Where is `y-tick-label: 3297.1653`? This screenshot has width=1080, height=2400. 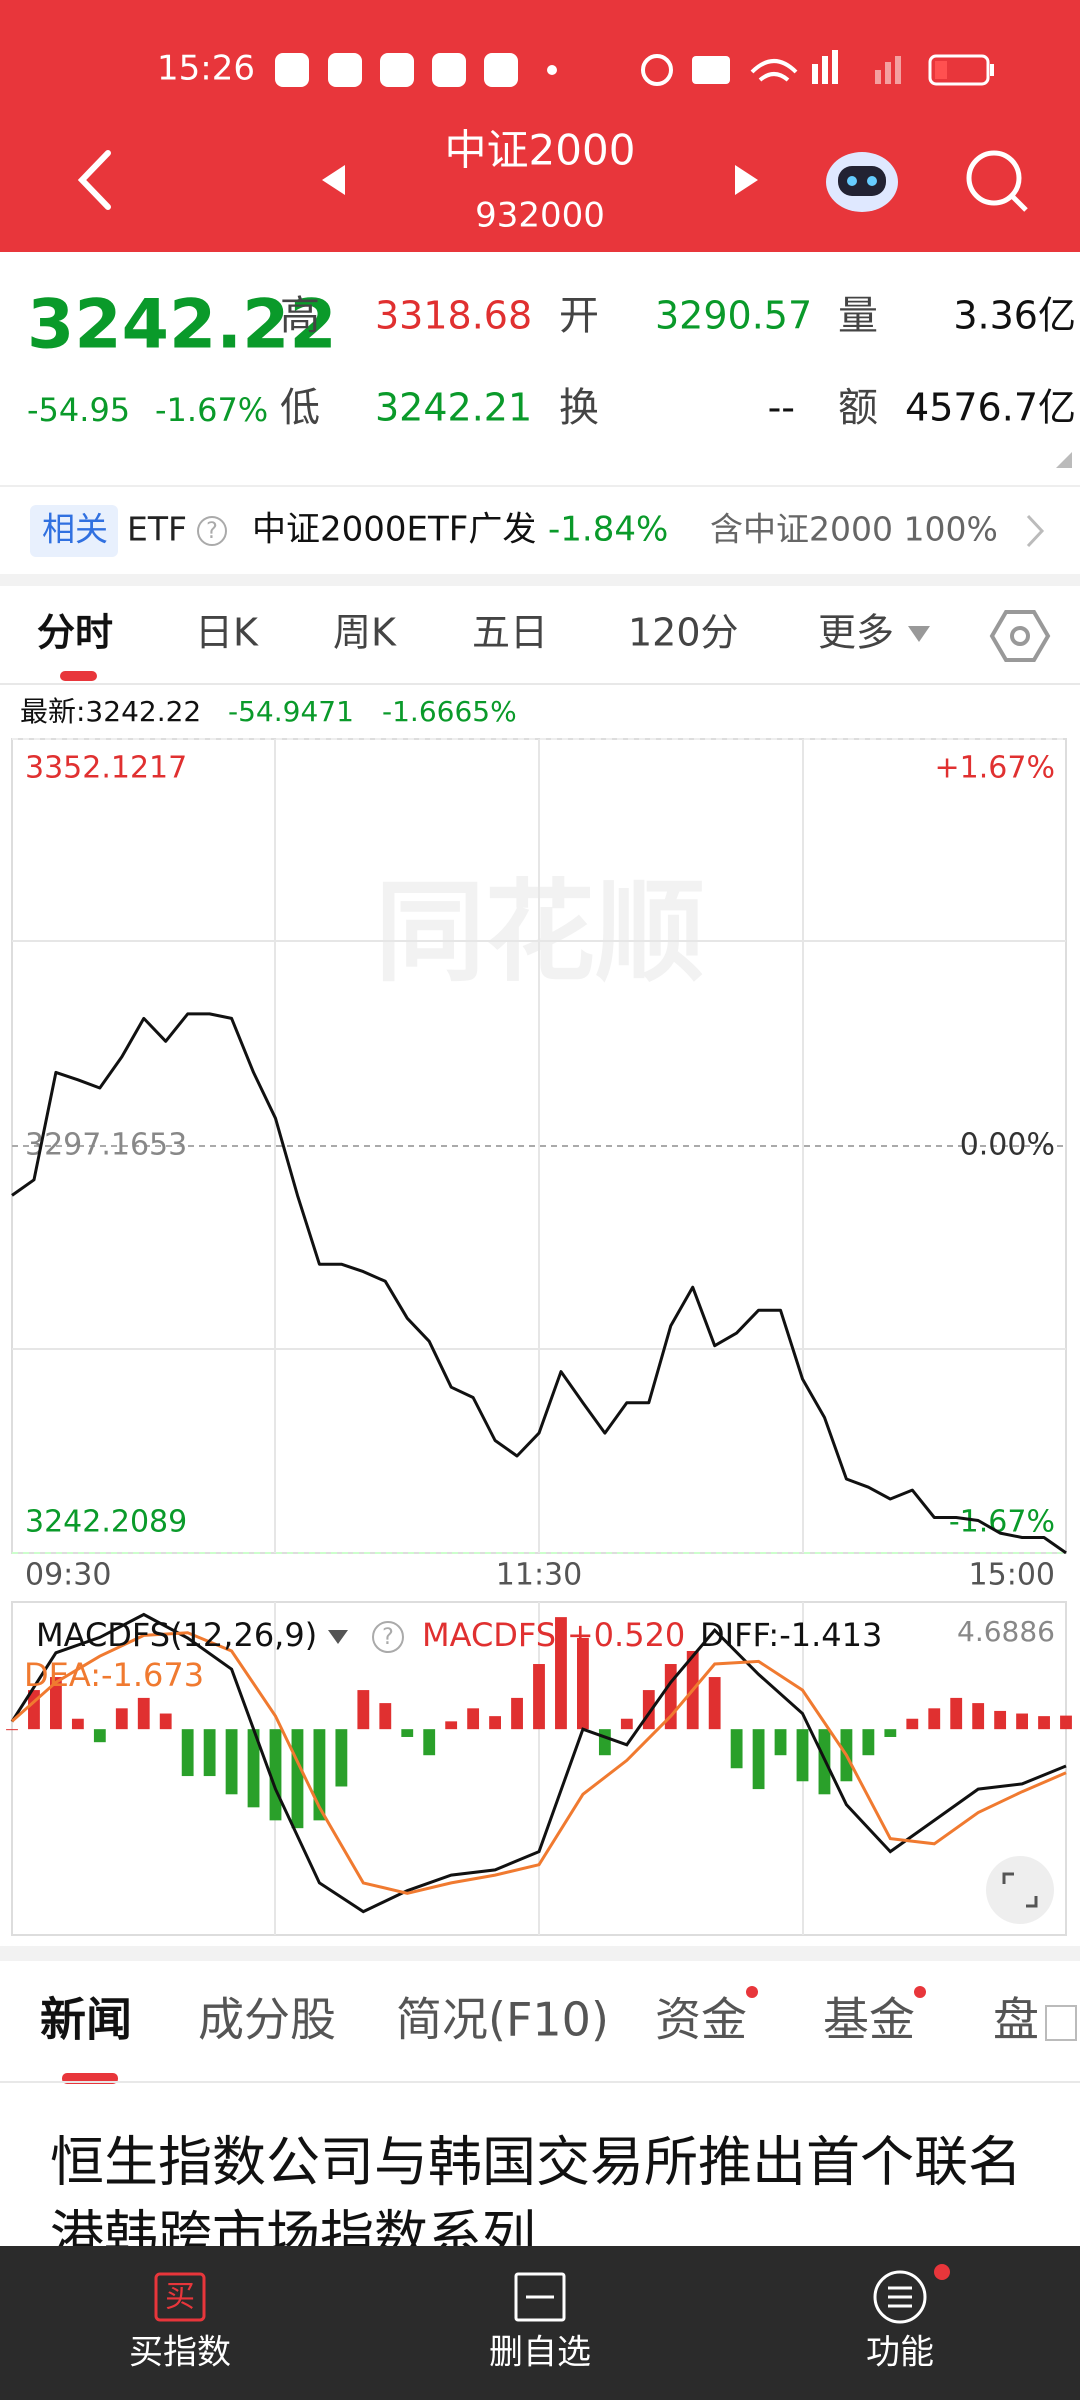
y-tick-label: 3297.1653 is located at coordinates (106, 1145).